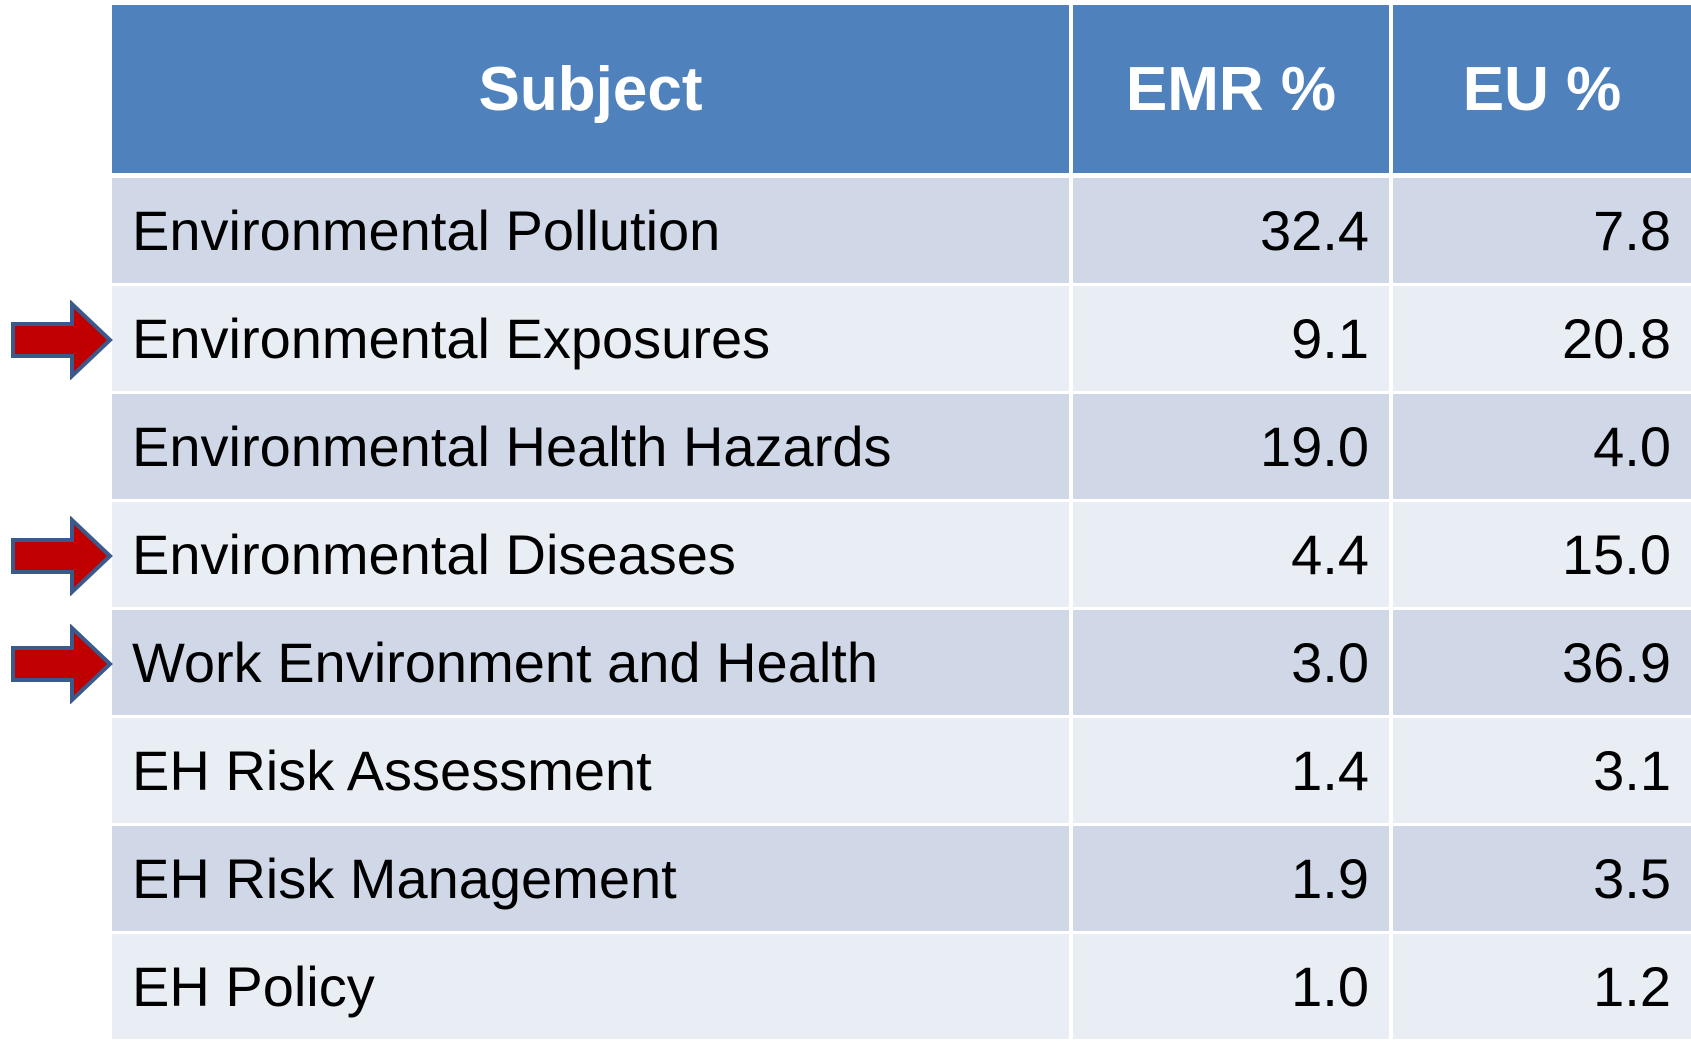 The image size is (1691, 1042). I want to click on value-cell: 4.0, so click(1542, 446).